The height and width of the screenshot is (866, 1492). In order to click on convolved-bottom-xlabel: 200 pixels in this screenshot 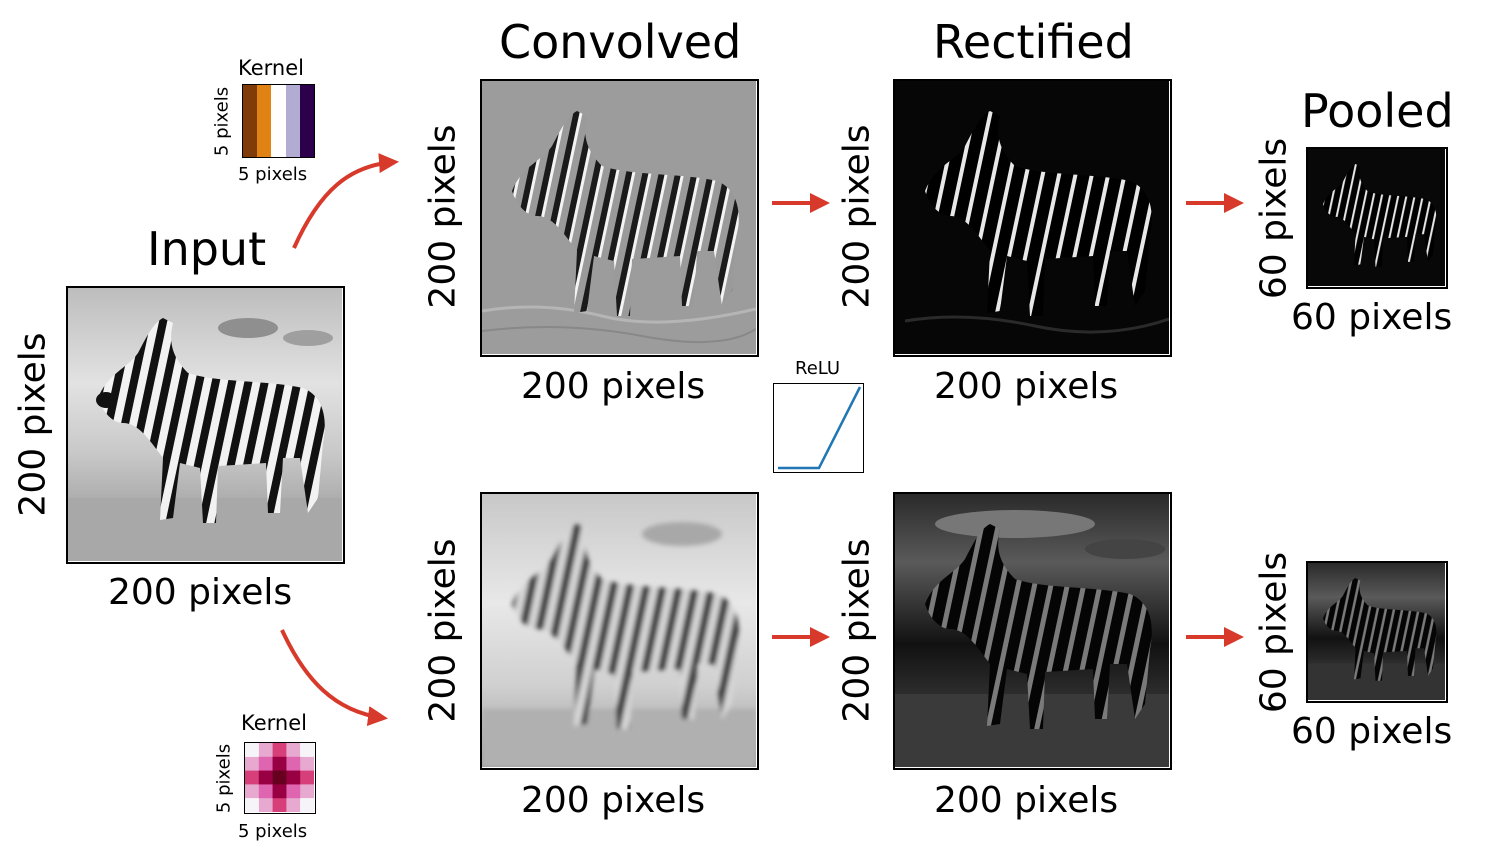, I will do `click(613, 800)`.